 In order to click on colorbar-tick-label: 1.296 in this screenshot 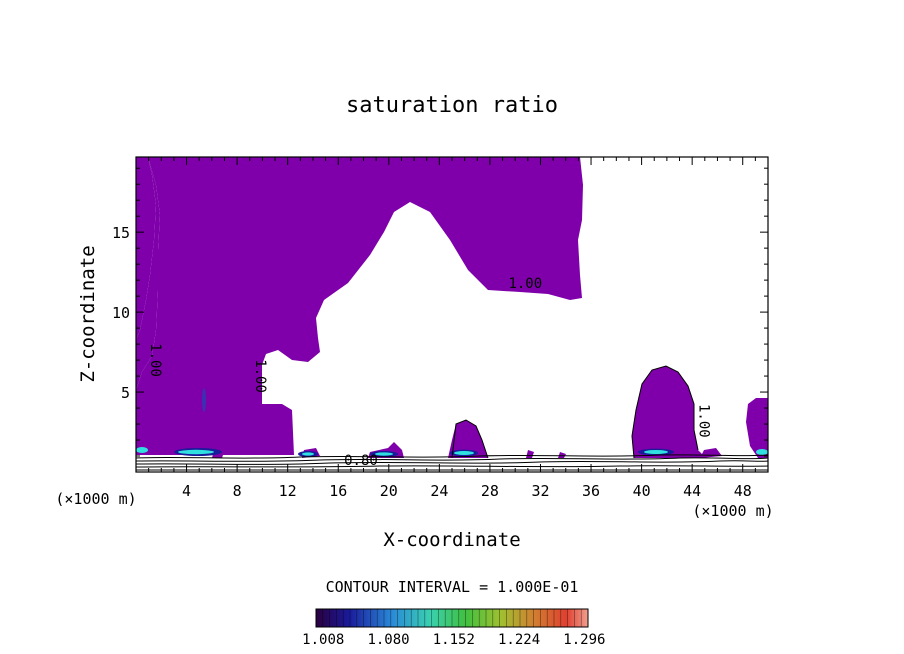, I will do `click(584, 640)`.